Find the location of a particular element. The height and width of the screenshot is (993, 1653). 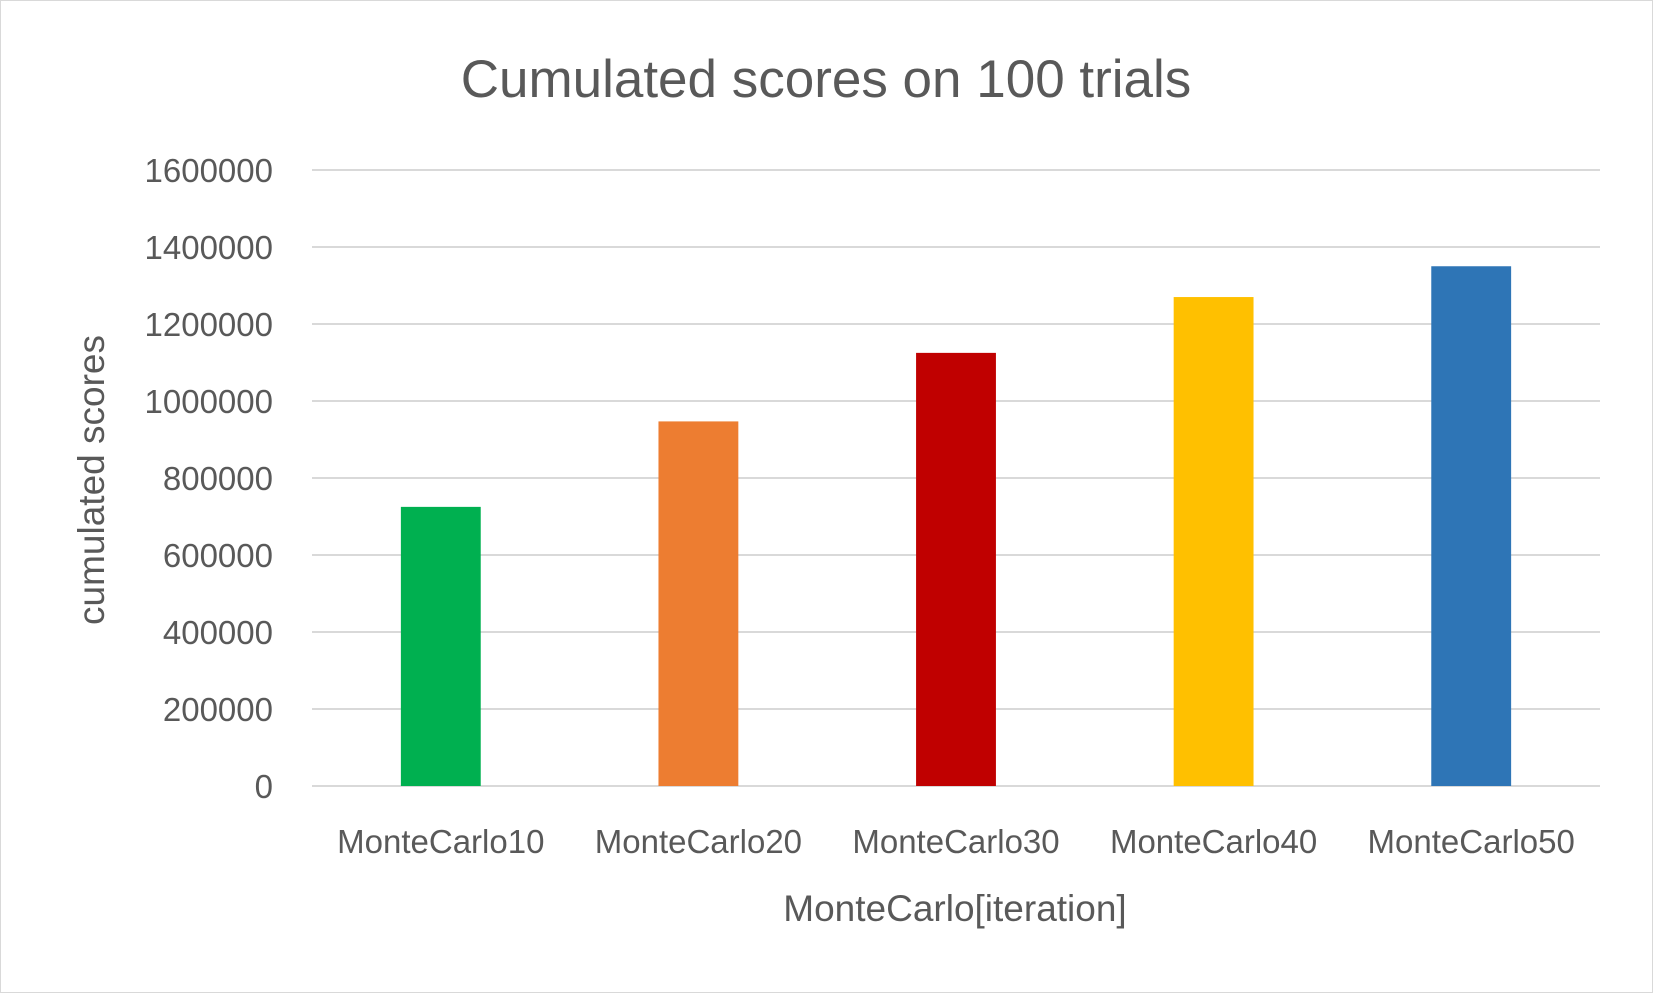

y-tick-label: 1400000 is located at coordinates (209, 247).